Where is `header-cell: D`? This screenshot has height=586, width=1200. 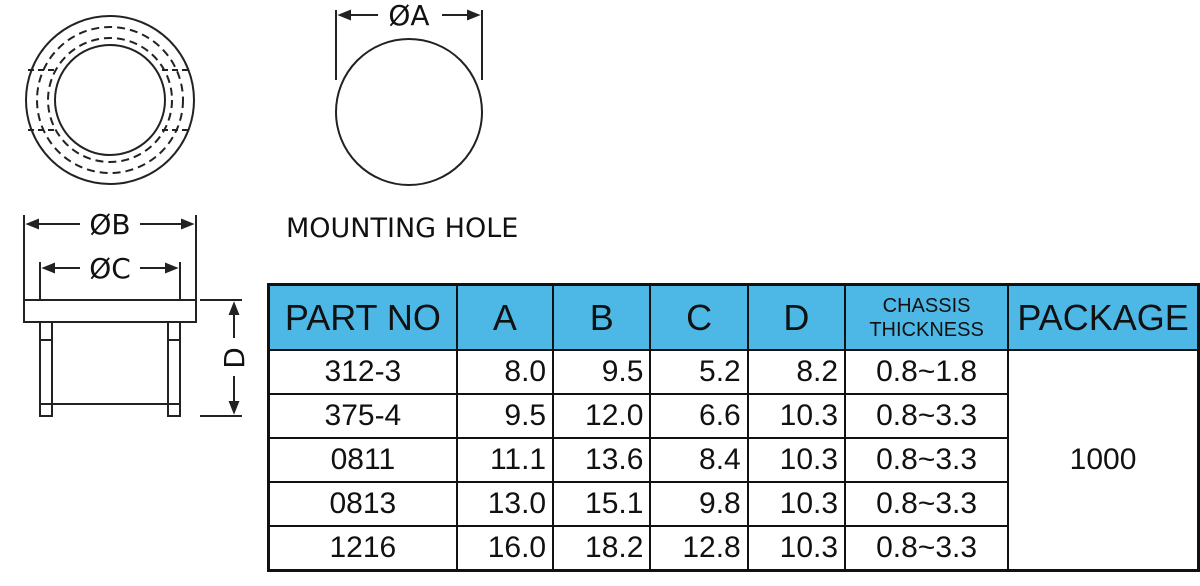
header-cell: D is located at coordinates (796, 317).